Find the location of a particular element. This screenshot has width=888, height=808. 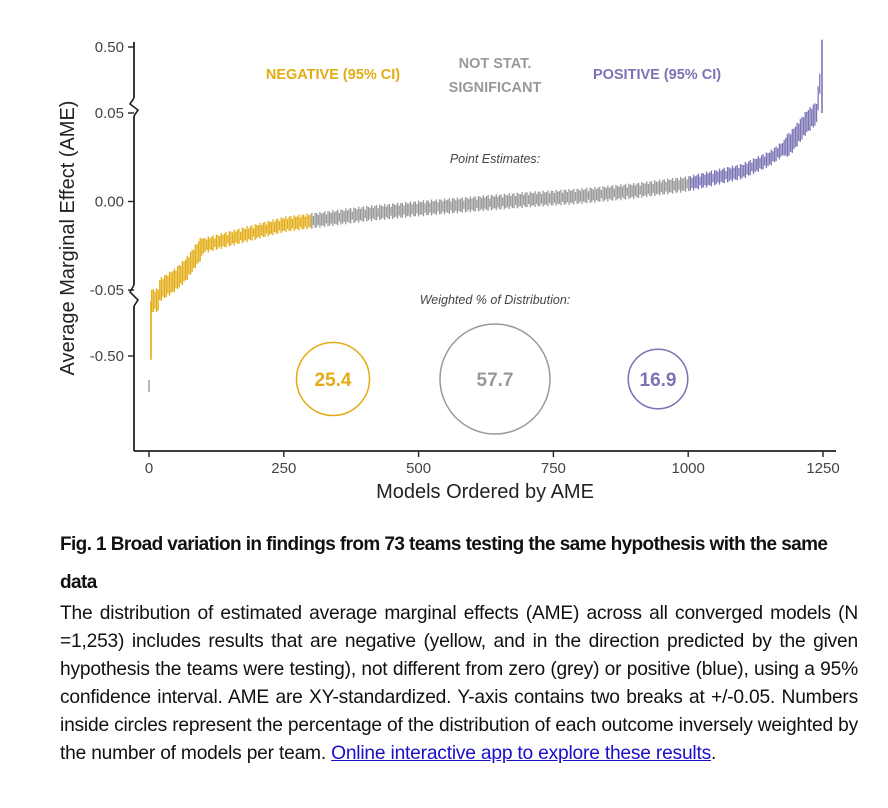

y-tick-label: -0.05 is located at coordinates (107, 290).